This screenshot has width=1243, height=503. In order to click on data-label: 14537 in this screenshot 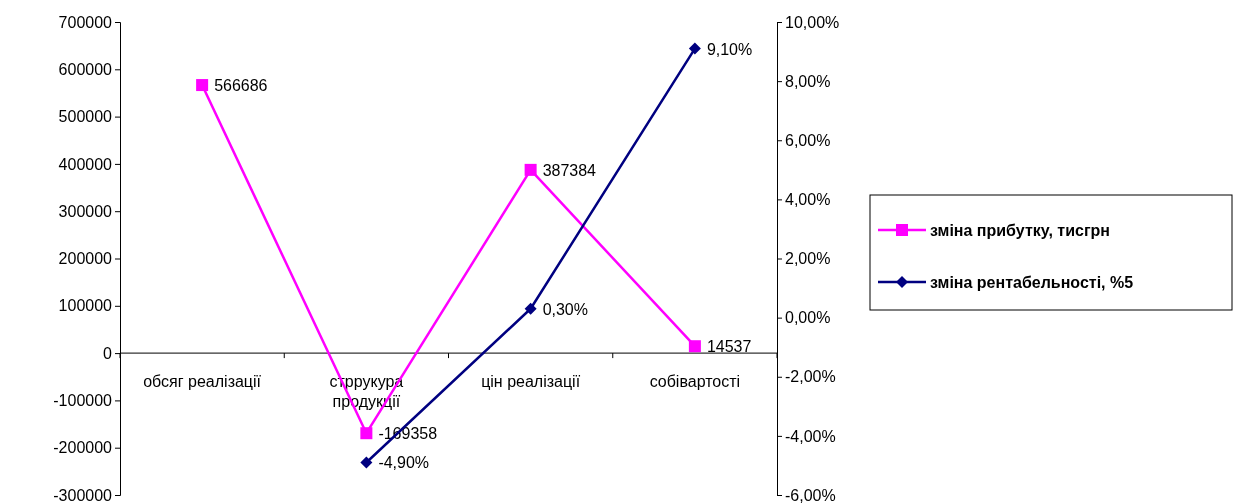, I will do `click(729, 347)`.